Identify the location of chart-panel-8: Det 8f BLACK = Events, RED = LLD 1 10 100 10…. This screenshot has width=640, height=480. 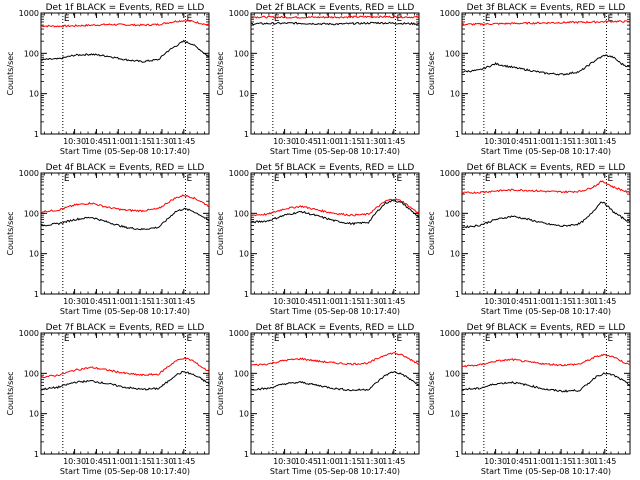
(318, 399).